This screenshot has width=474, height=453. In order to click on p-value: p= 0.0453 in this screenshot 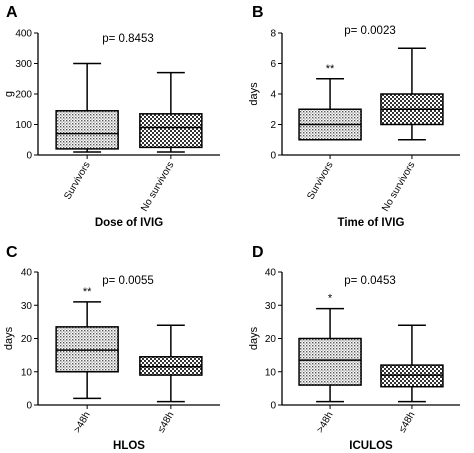, I will do `click(369, 281)`.